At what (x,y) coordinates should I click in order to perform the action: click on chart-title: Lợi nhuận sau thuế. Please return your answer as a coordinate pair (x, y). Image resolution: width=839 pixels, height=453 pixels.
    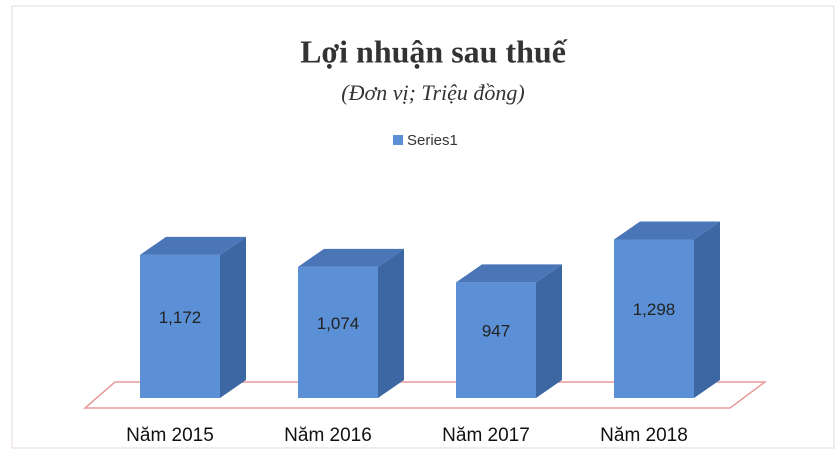
    Looking at the image, I should click on (434, 51).